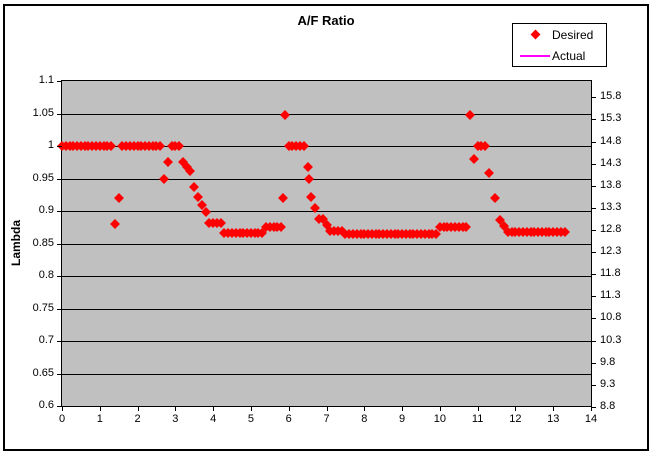 The height and width of the screenshot is (457, 652). Describe the element at coordinates (364, 419) in the screenshot. I see `x-axis-tick-label: 8` at that location.